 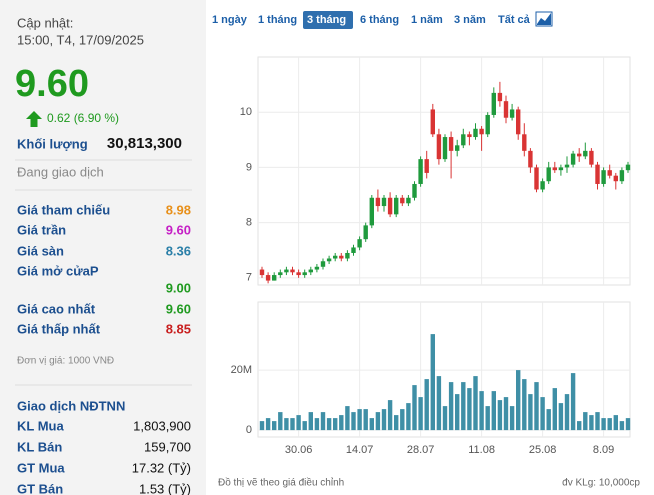 What do you see at coordinates (83, 118) in the screenshot?
I see `change: 0.62 (6.90 %)` at bounding box center [83, 118].